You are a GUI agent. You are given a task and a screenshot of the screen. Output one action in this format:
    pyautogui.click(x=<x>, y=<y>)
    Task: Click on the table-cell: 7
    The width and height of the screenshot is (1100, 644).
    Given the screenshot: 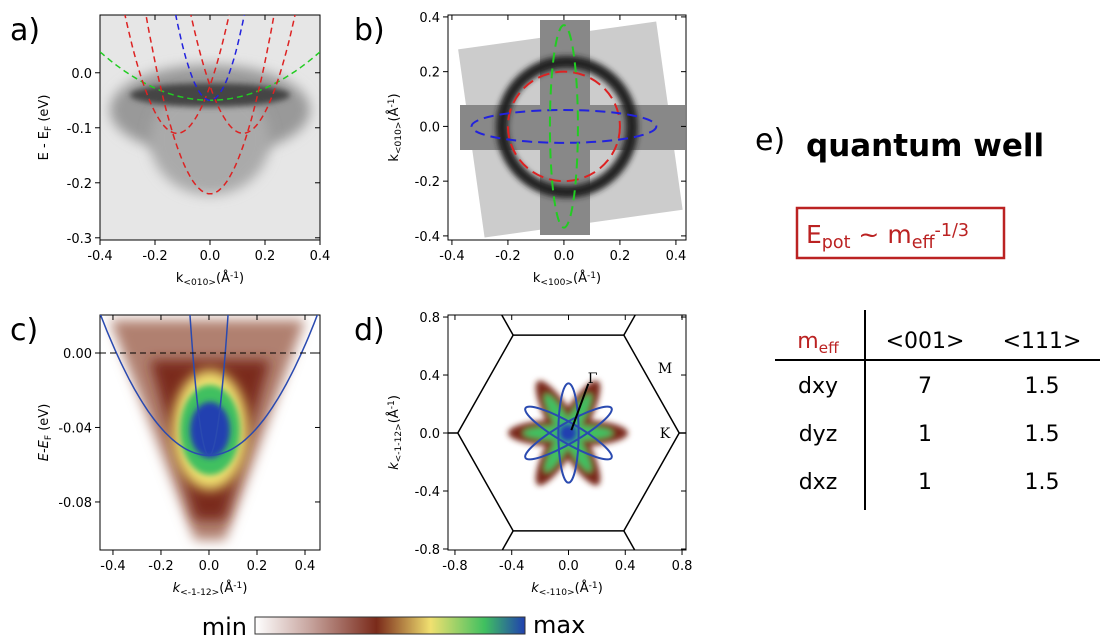 What is the action you would take?
    pyautogui.click(x=925, y=386)
    